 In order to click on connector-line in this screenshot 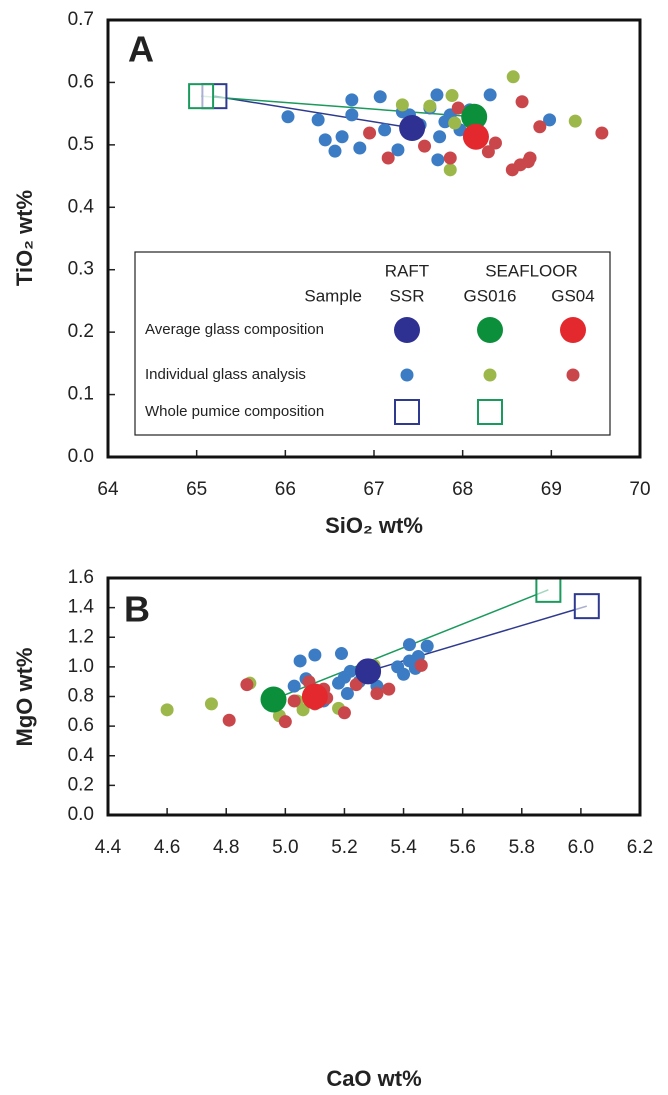, I will do `click(313, 112)`.